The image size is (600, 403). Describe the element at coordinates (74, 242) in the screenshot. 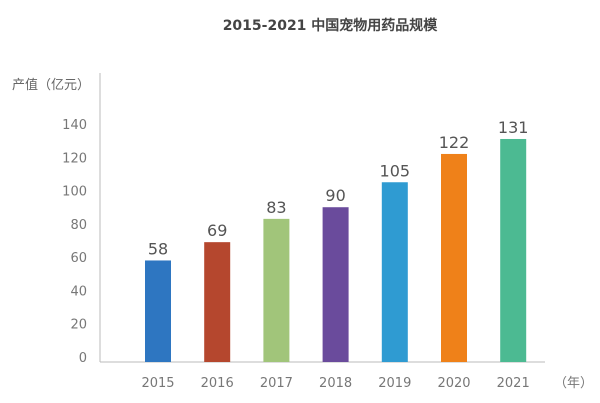

I see `y-tick-labels: 0 20 40 60 80 100 120 140` at that location.